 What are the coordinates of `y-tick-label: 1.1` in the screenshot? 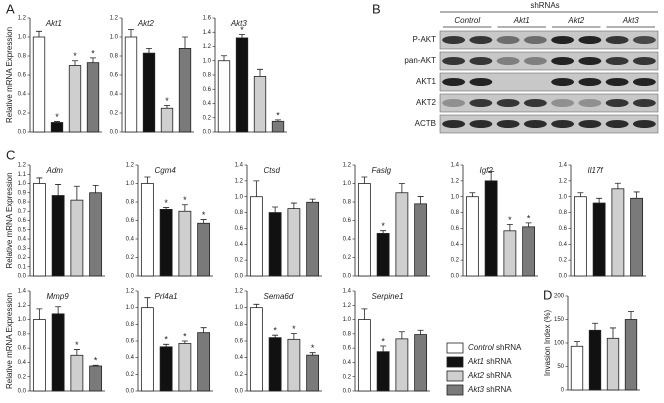 It's located at (22, 175).